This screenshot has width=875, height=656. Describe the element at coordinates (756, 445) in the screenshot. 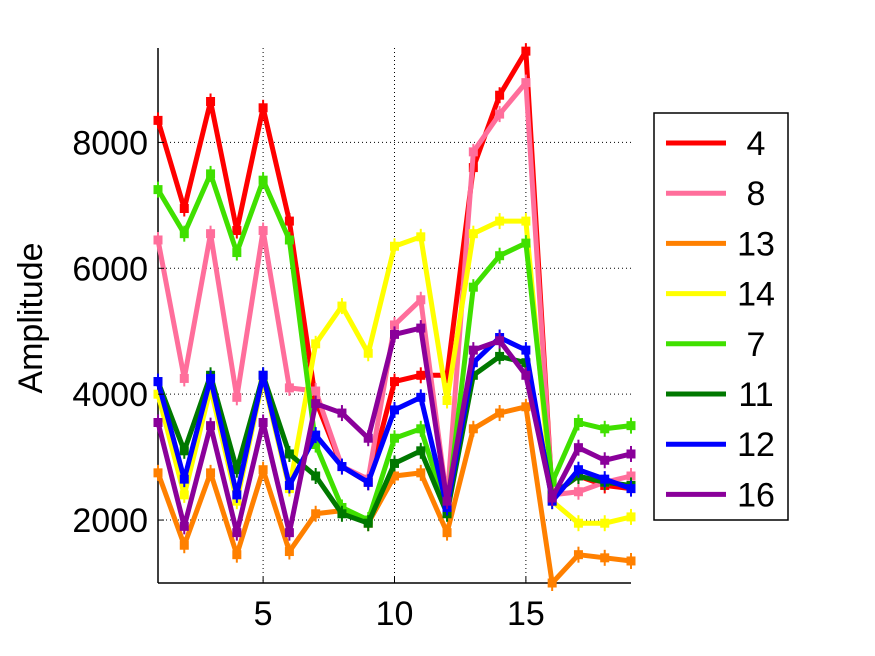

I see `legend-label: 12` at that location.